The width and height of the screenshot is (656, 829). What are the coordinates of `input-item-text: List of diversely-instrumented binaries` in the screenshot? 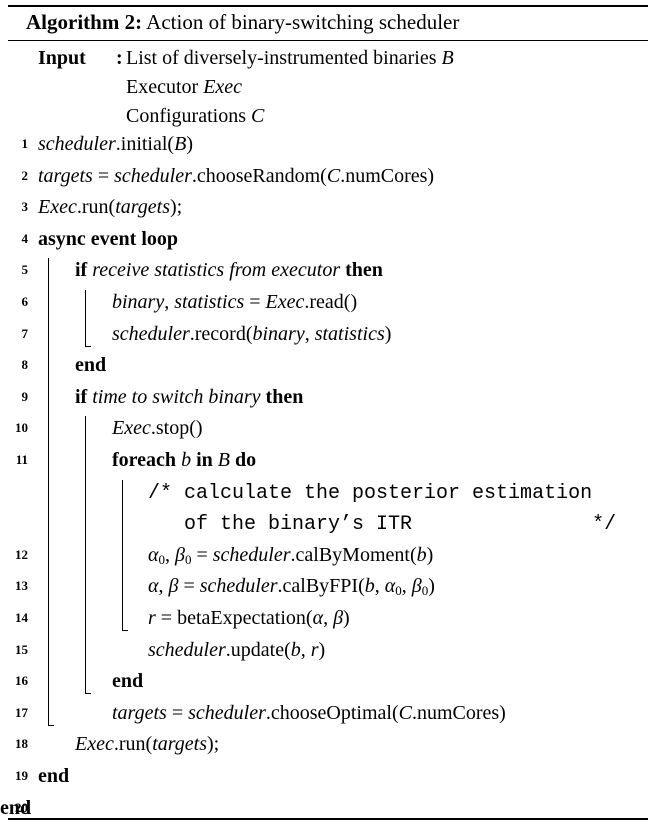 It's located at (284, 58).